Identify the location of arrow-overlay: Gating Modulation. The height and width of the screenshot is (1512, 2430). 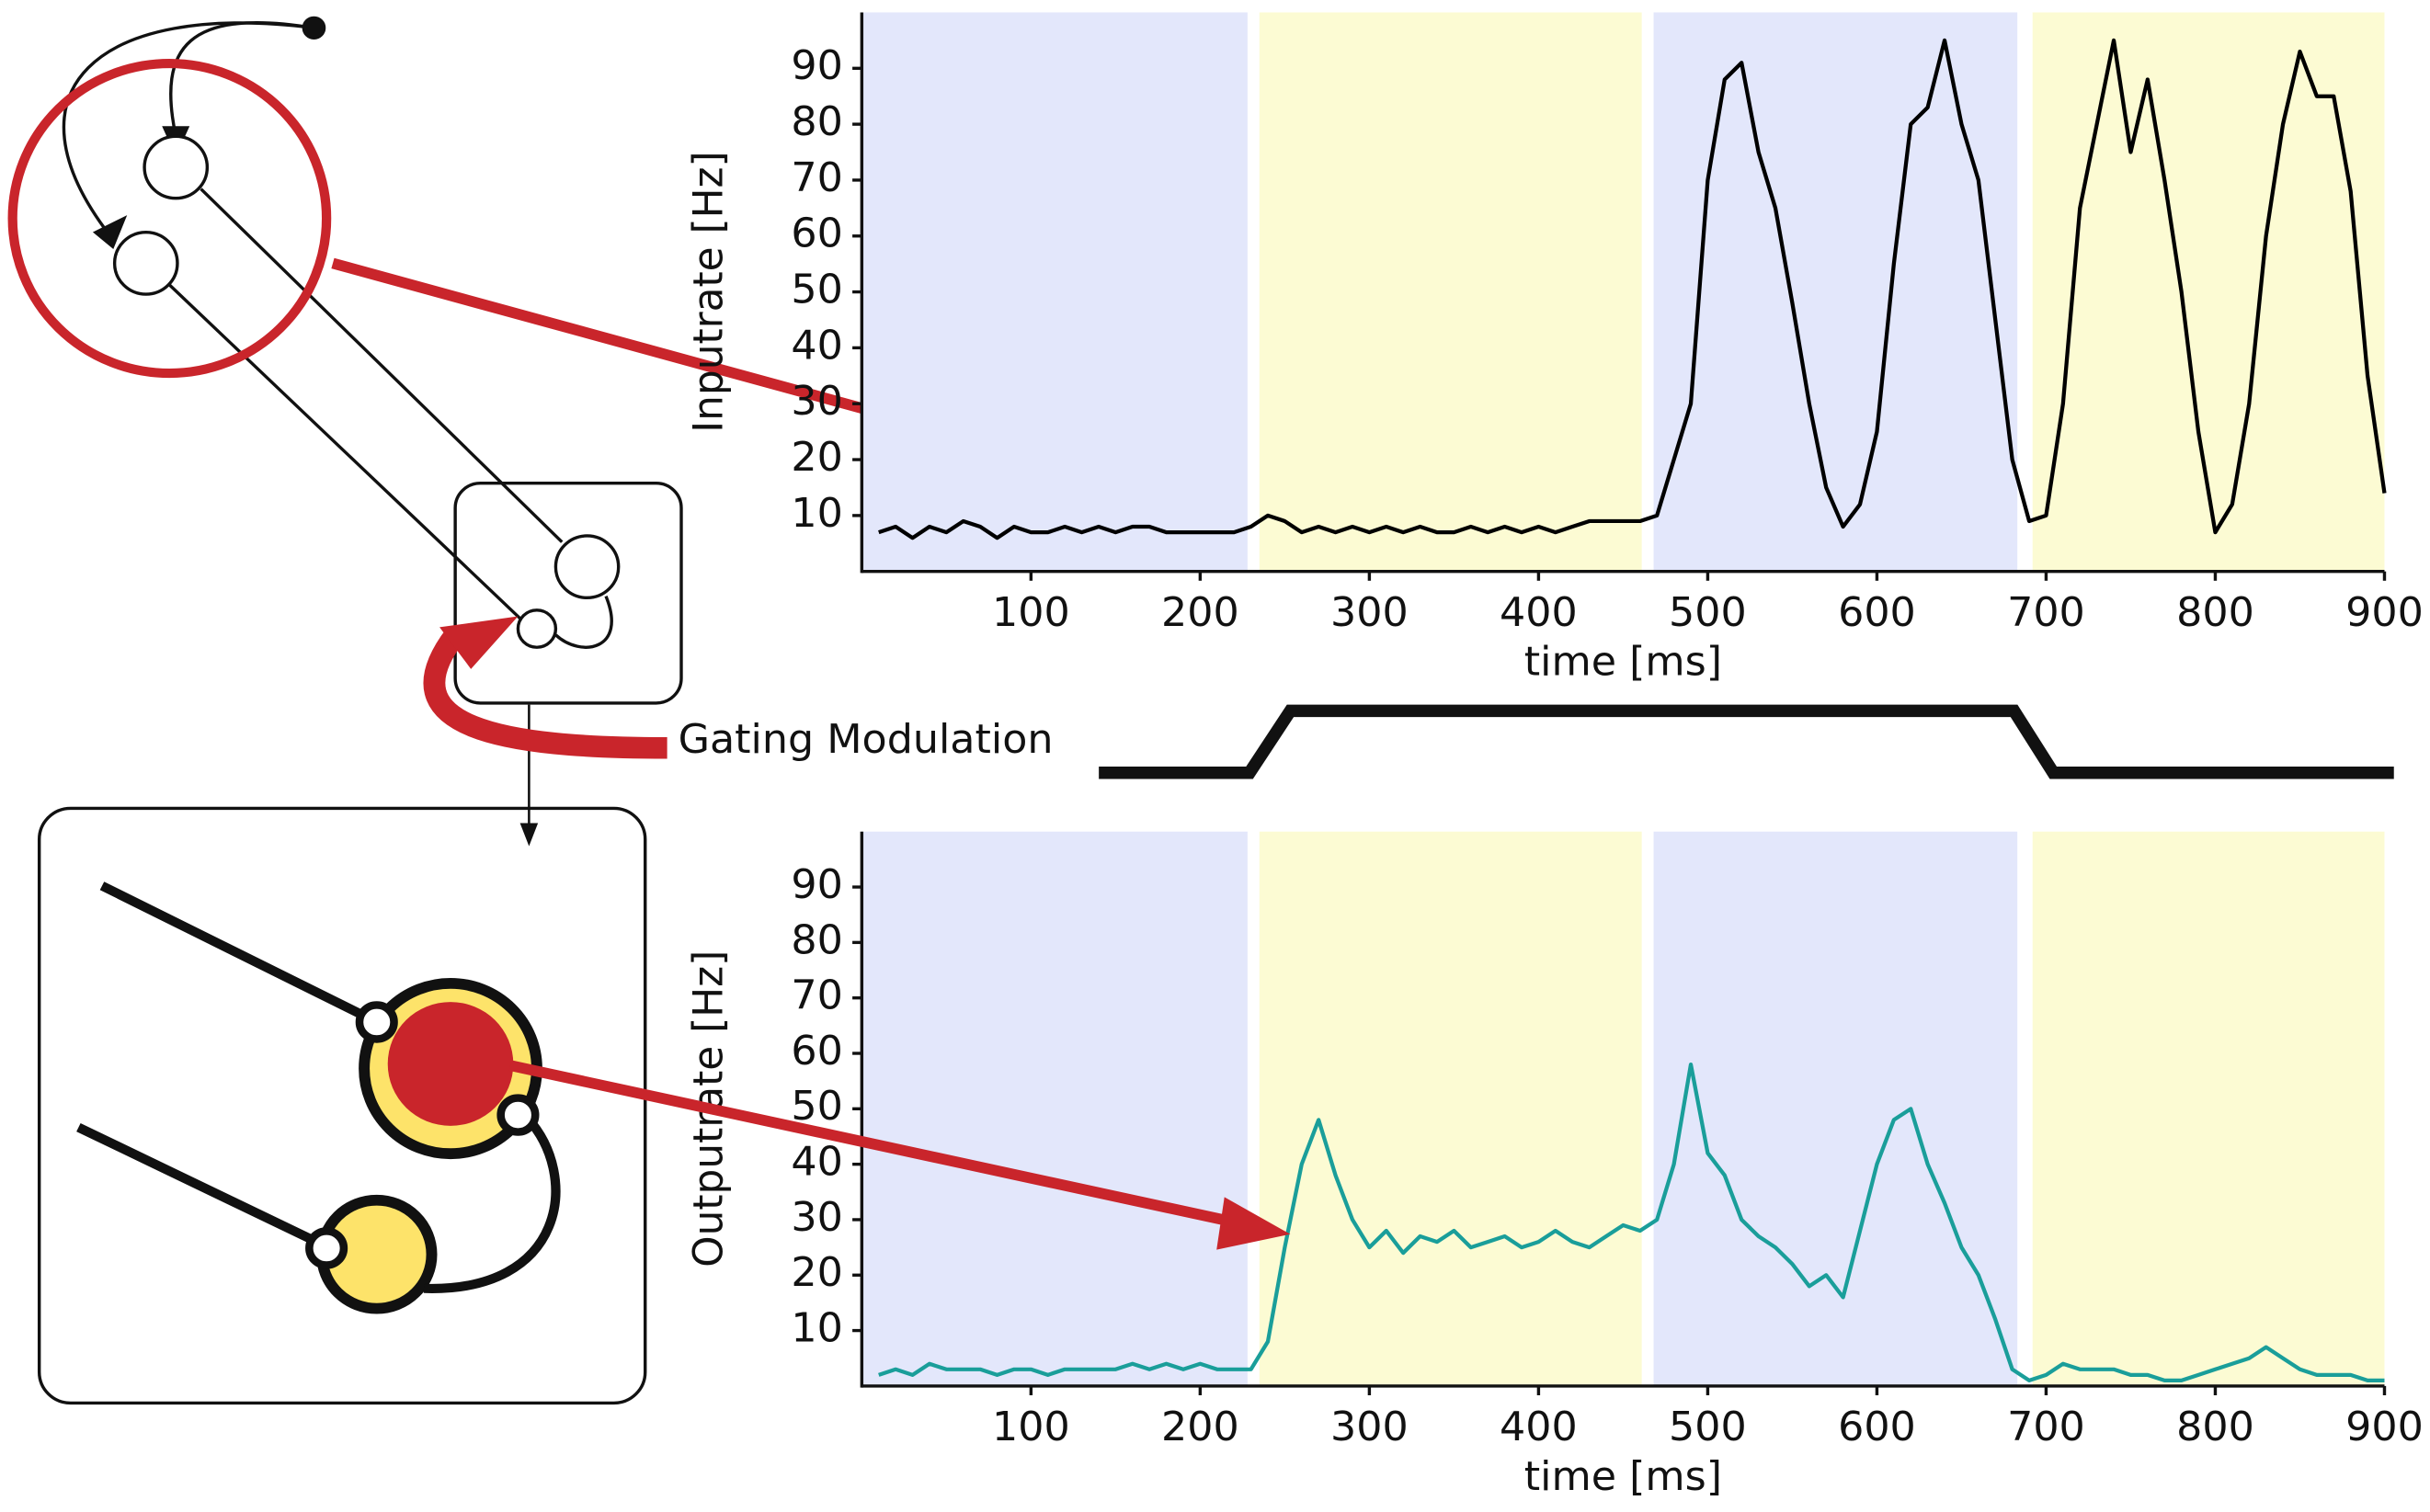
(899, 982).